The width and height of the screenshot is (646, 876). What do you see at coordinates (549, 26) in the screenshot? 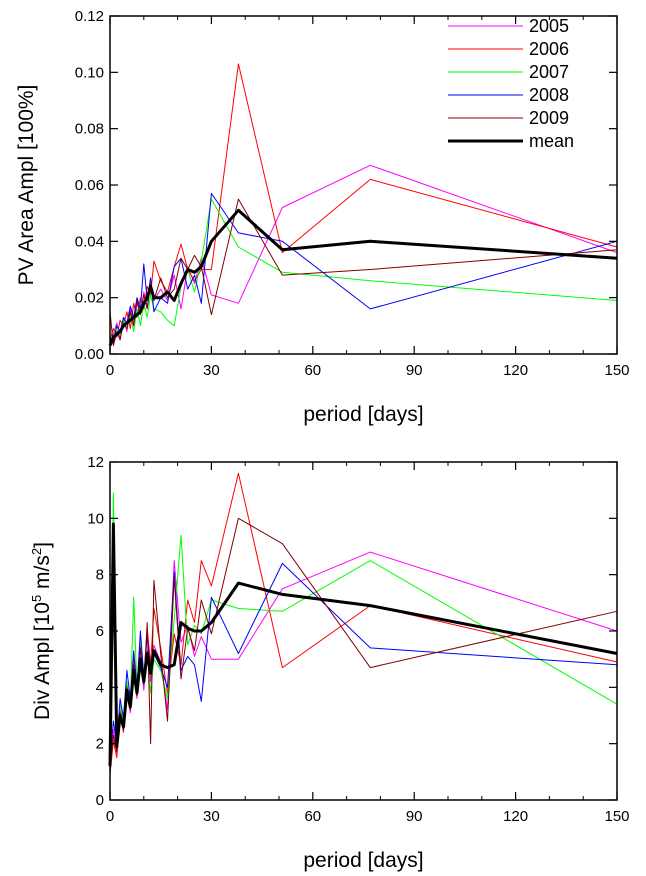
I see `legend-label-2005: 2005` at bounding box center [549, 26].